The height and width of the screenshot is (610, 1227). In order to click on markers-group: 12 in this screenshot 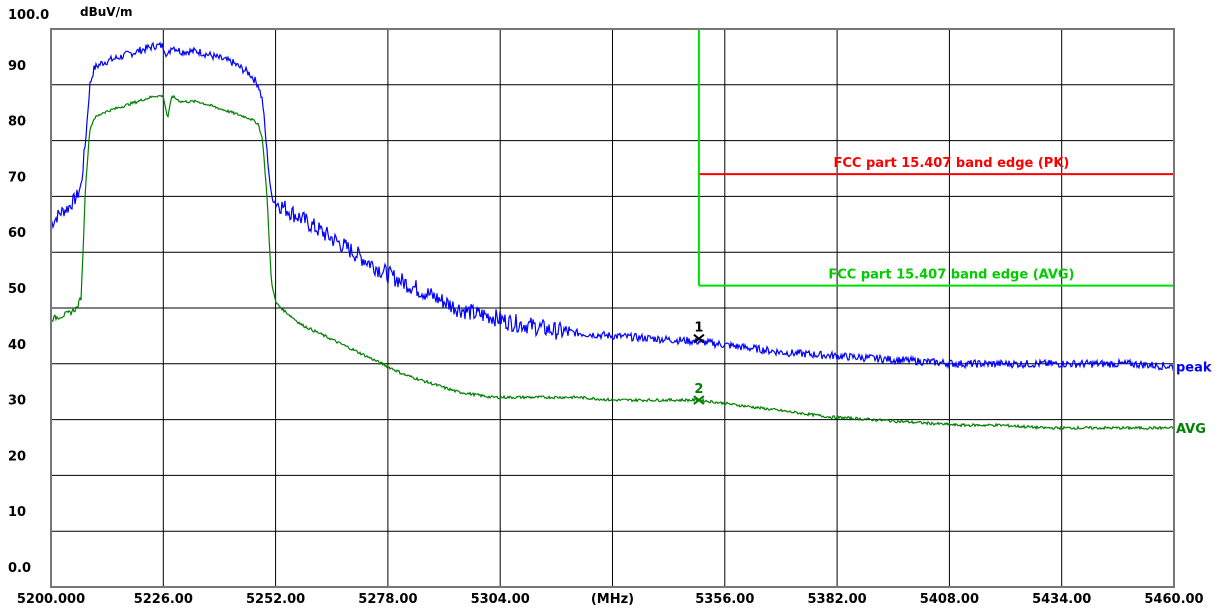, I will do `click(699, 363)`.